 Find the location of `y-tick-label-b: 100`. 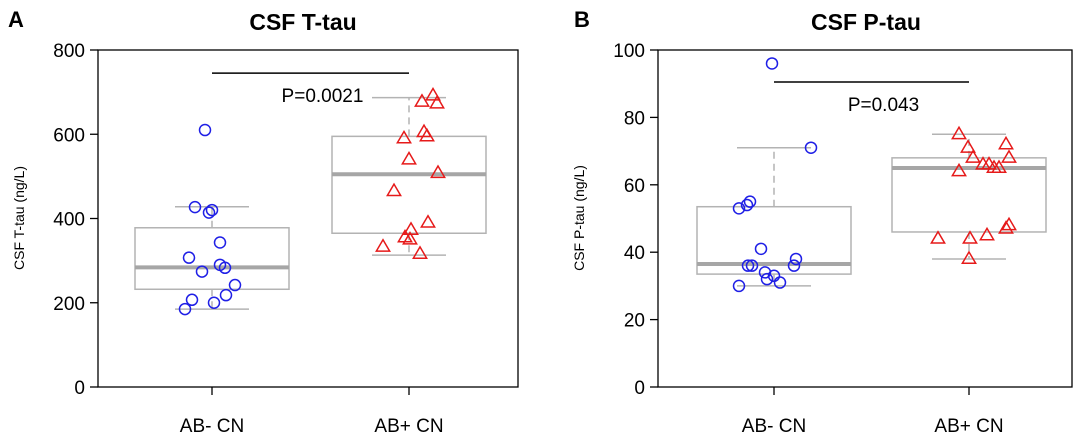

y-tick-label-b: 100 is located at coordinates (629, 51).